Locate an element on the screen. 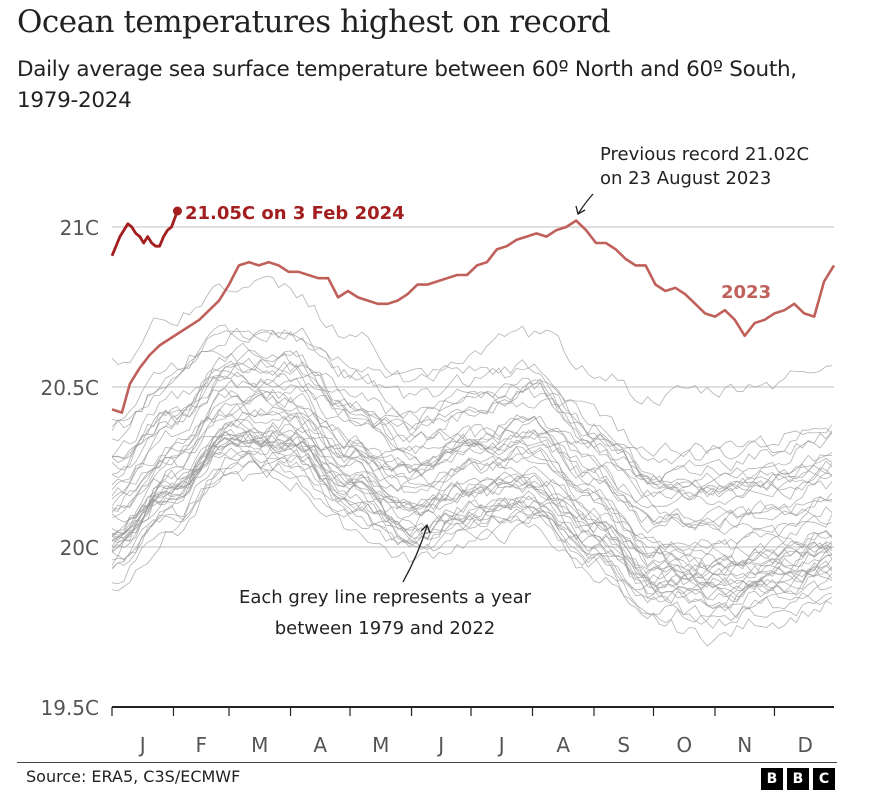  grey-year-line-2015 is located at coordinates (472, 383).